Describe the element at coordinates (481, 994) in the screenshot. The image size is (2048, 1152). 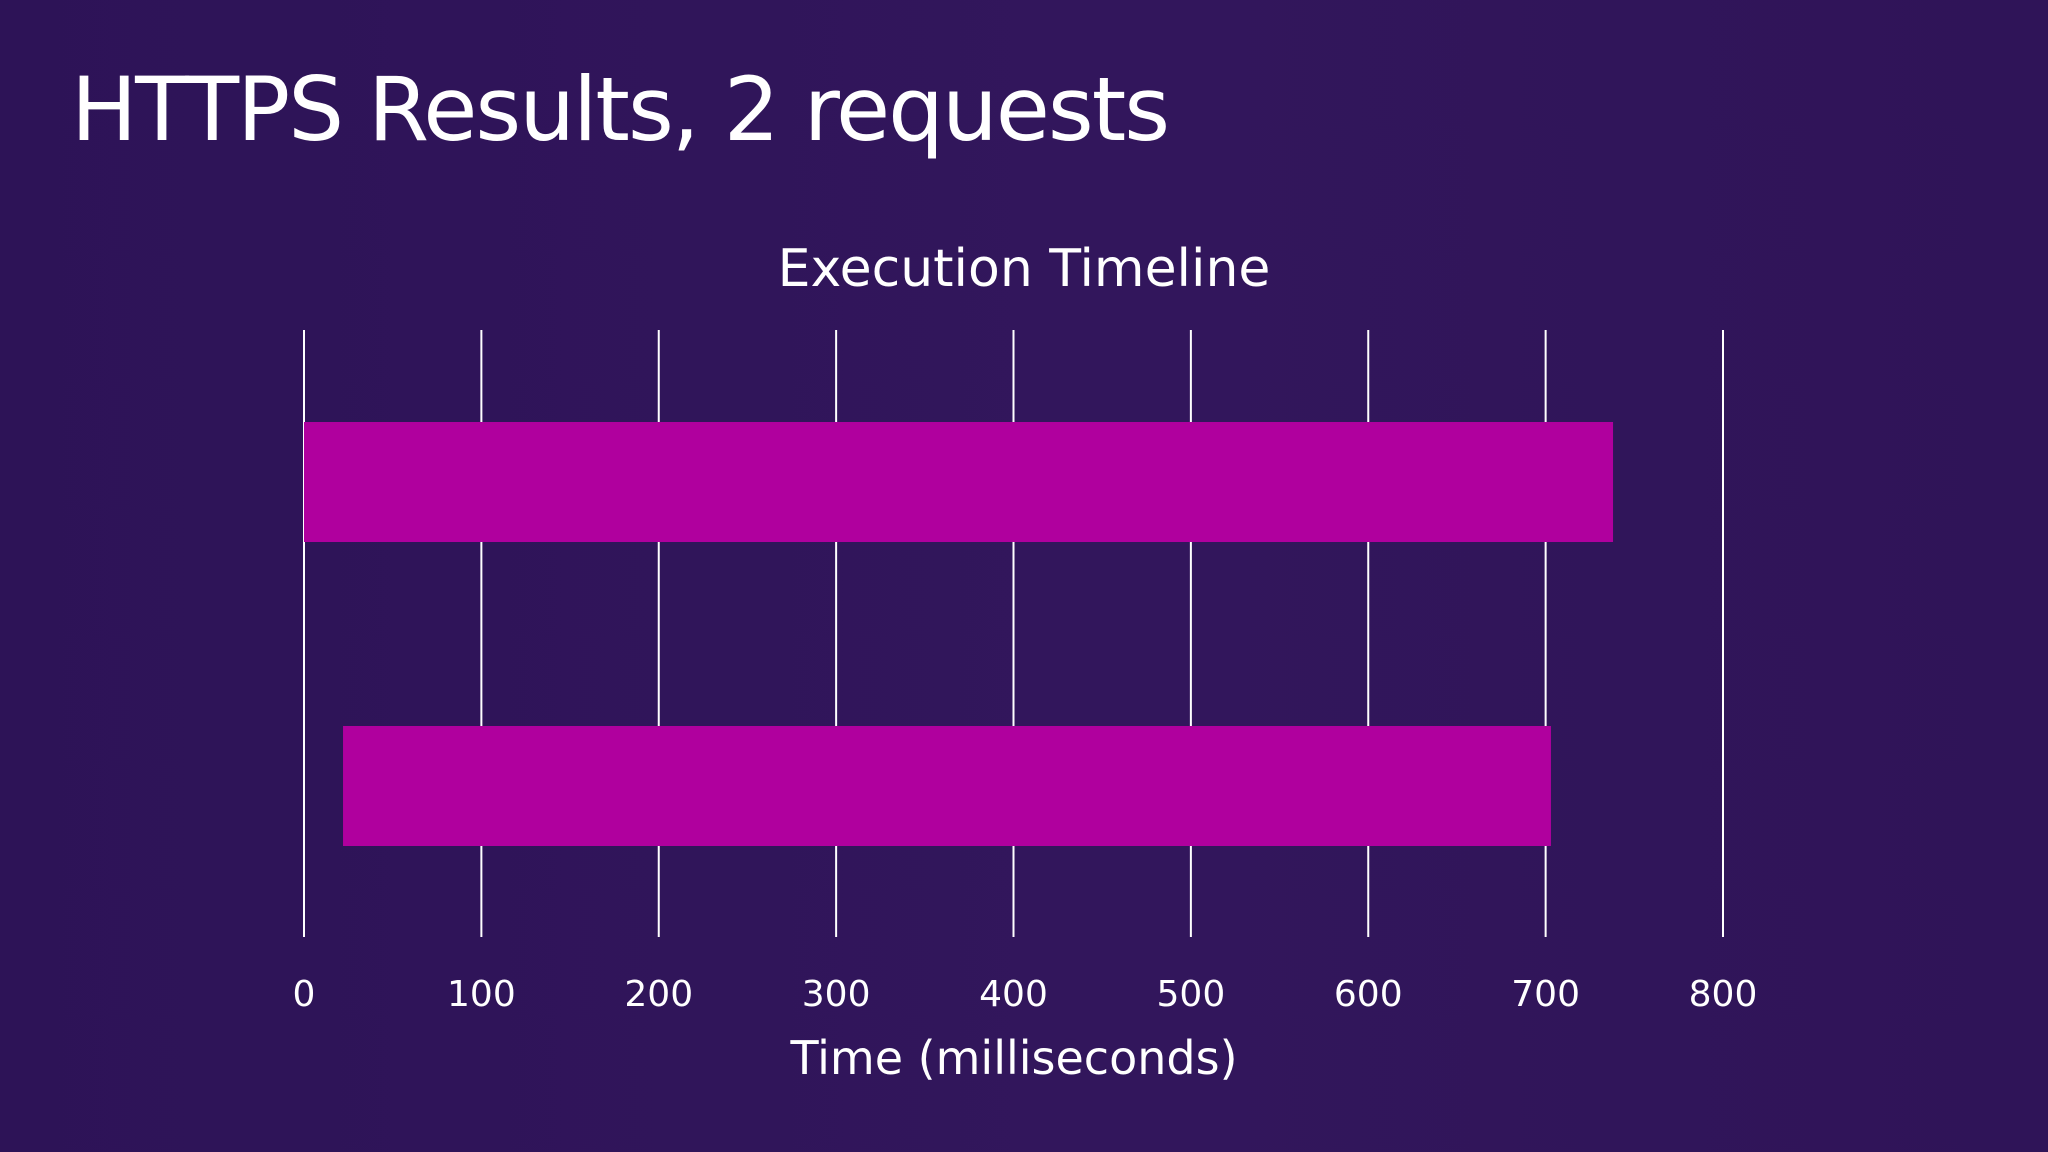
I see `x-tick-label-100: 100` at that location.